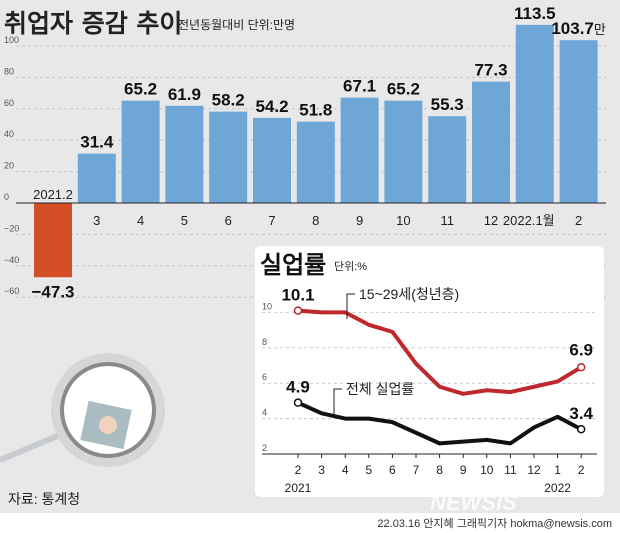 Image resolution: width=620 pixels, height=533 pixels. What do you see at coordinates (6, 197) in the screenshot?
I see `y-tick-label: 0` at bounding box center [6, 197].